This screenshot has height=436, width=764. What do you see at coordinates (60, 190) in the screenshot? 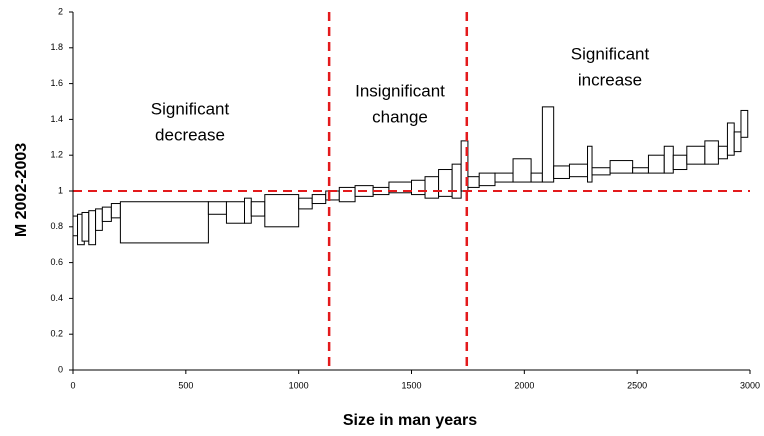
I see `y-tick-label: 1` at bounding box center [60, 190].